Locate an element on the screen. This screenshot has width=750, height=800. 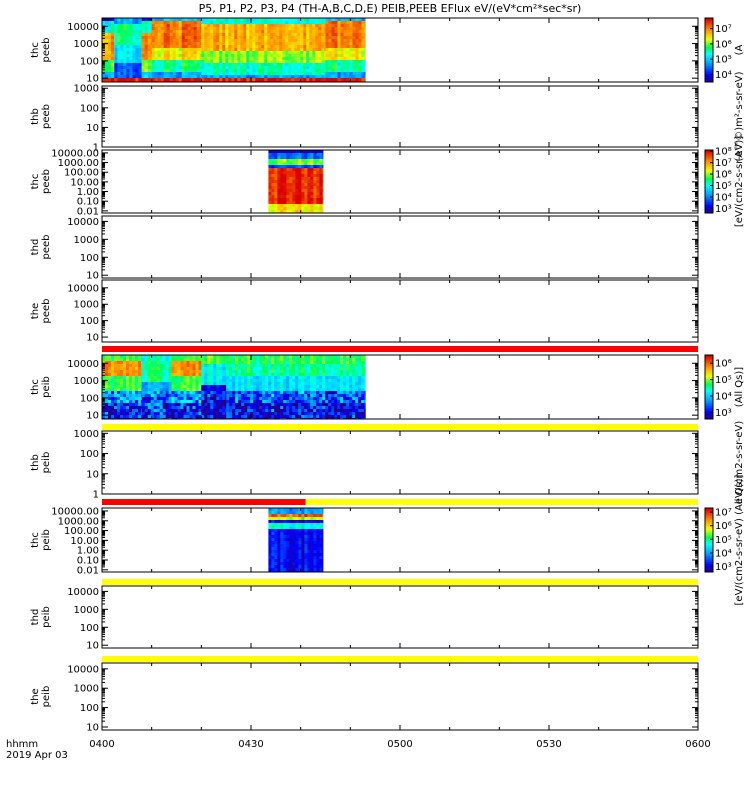
colorbar-tick-label: 10⁷ is located at coordinates (723, 163).